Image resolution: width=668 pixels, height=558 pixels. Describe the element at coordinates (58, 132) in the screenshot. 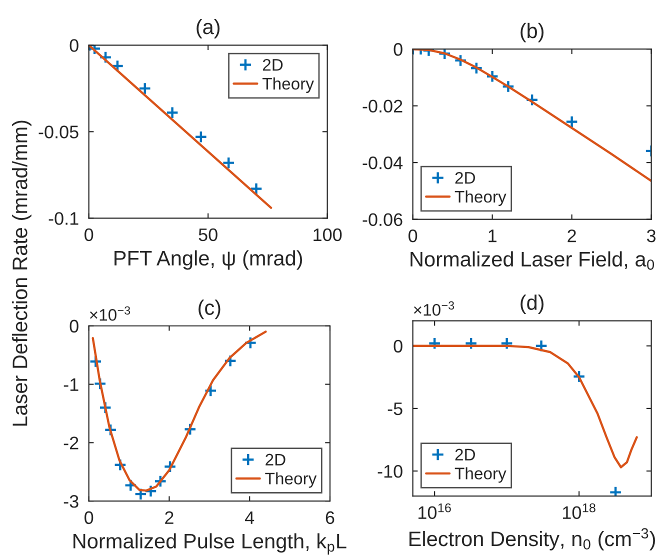

I see `y-tick-label: -0.05` at that location.